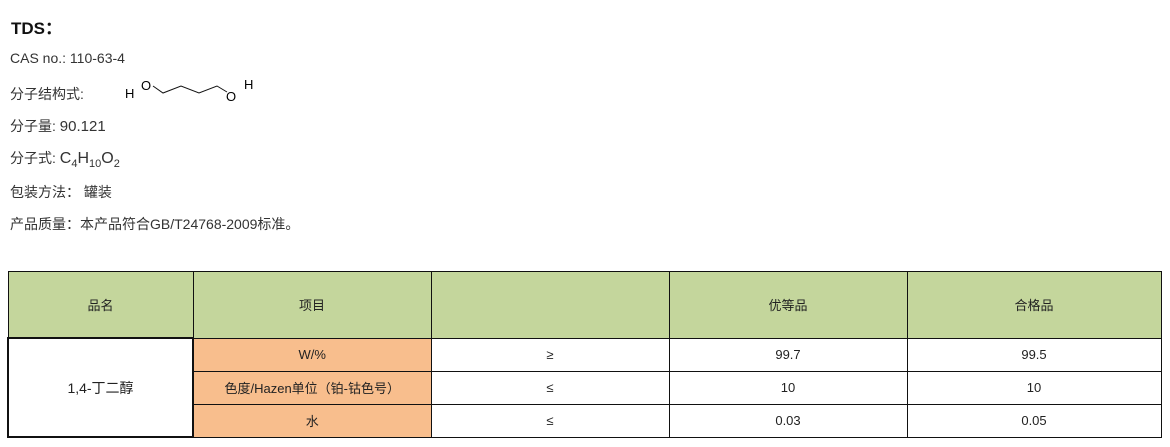 The width and height of the screenshot is (1170, 447). What do you see at coordinates (36, 28) in the screenshot?
I see `page-title: TDS：` at bounding box center [36, 28].